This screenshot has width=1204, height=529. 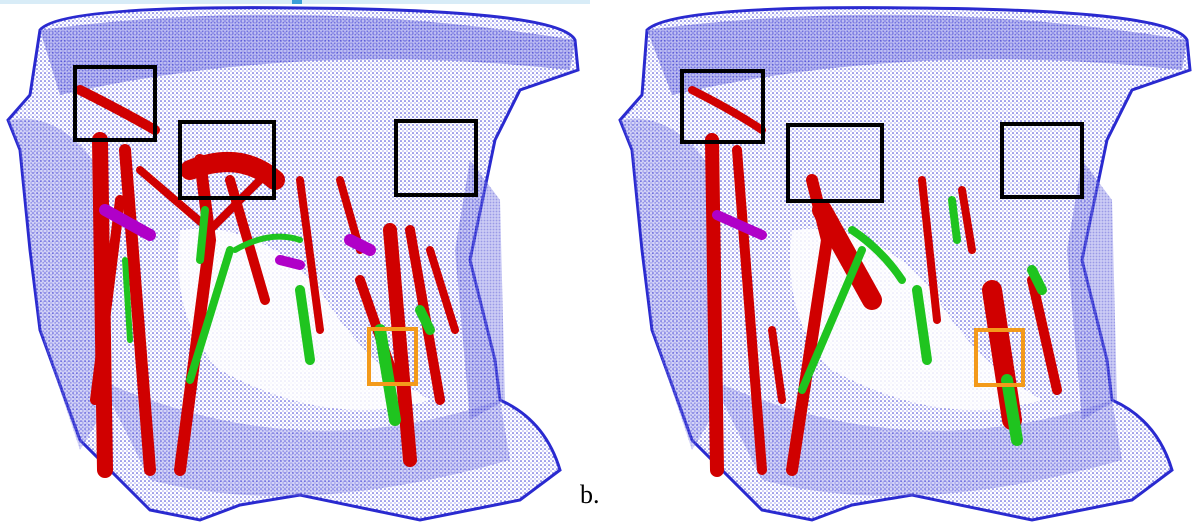 I want to click on caption-b: b., so click(x=590, y=494).